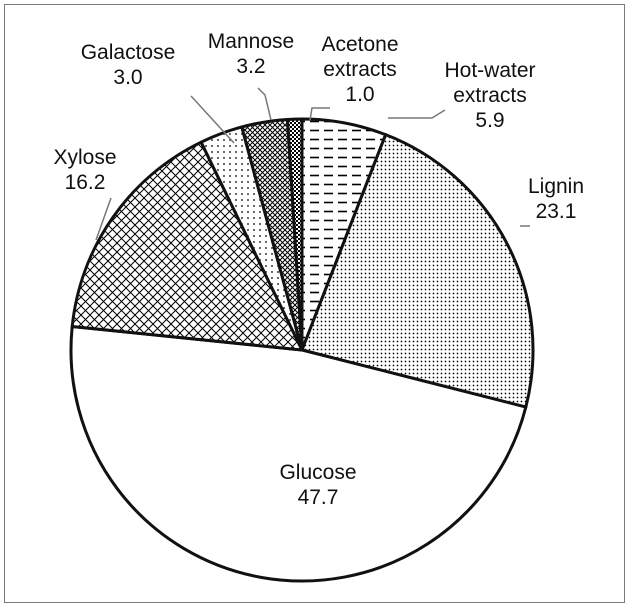 The height and width of the screenshot is (609, 631). I want to click on slice-value-galactose: 3.0, so click(127, 77).